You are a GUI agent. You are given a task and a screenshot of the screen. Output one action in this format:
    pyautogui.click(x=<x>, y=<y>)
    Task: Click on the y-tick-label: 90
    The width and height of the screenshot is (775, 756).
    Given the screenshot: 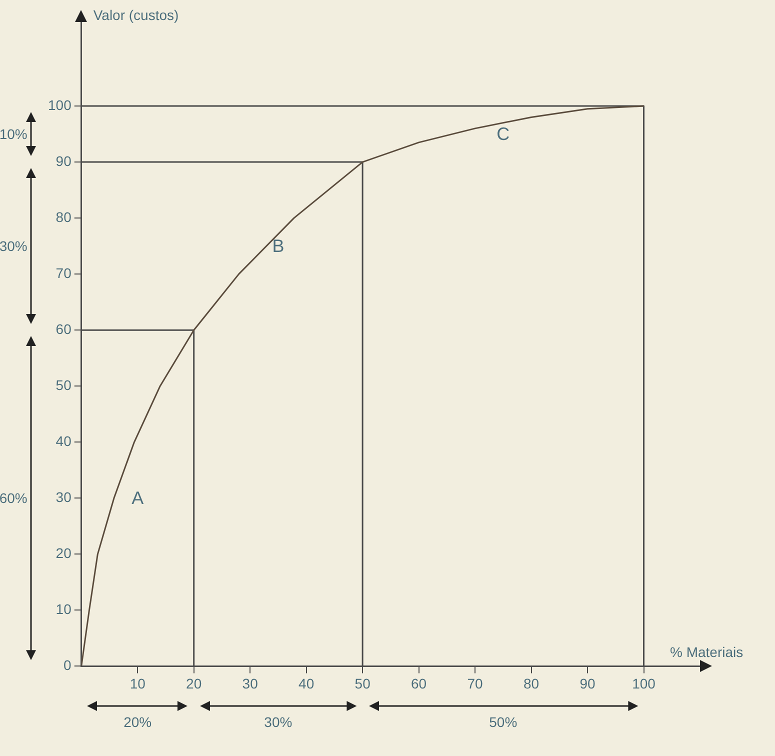 What is the action you would take?
    pyautogui.click(x=64, y=160)
    